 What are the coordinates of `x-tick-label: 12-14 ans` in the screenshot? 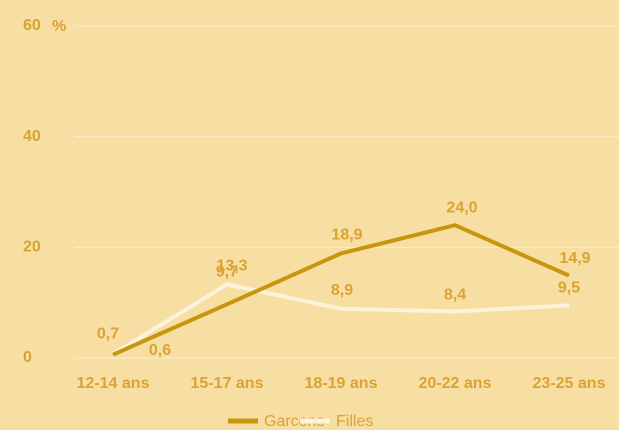 It's located at (113, 383).